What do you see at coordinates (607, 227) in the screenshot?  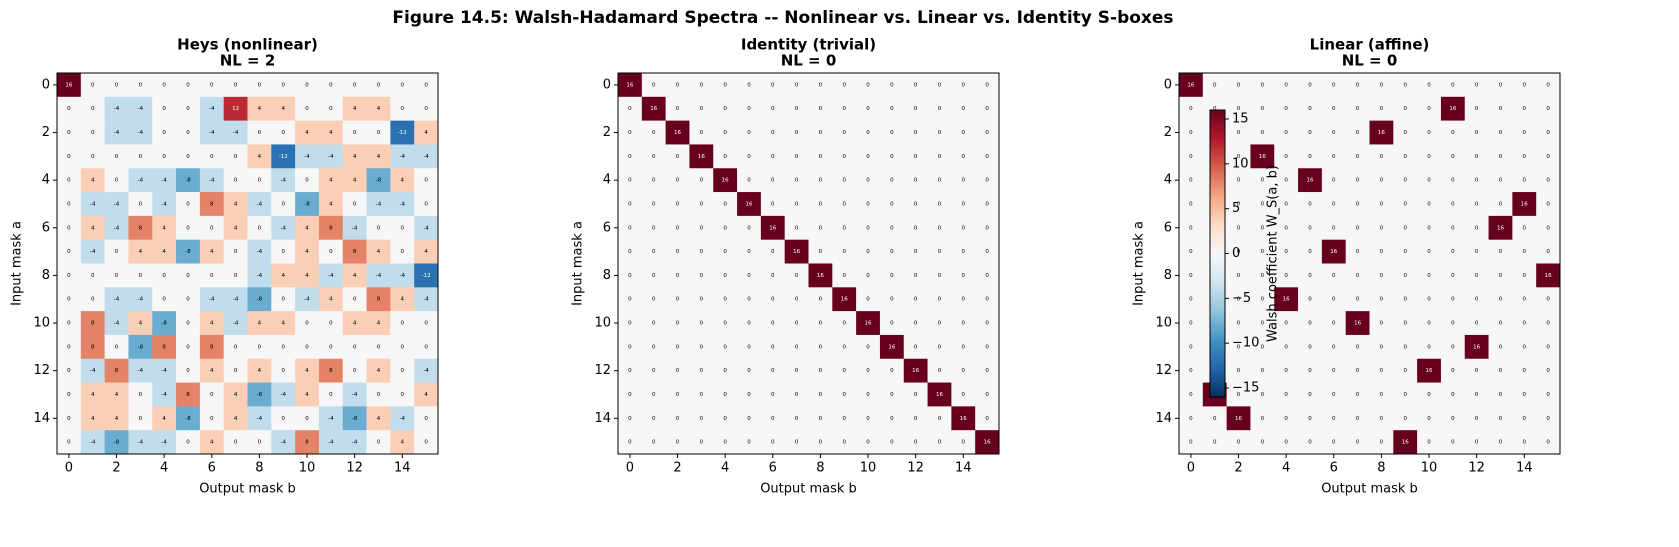 I see `y-tick-label: 6` at bounding box center [607, 227].